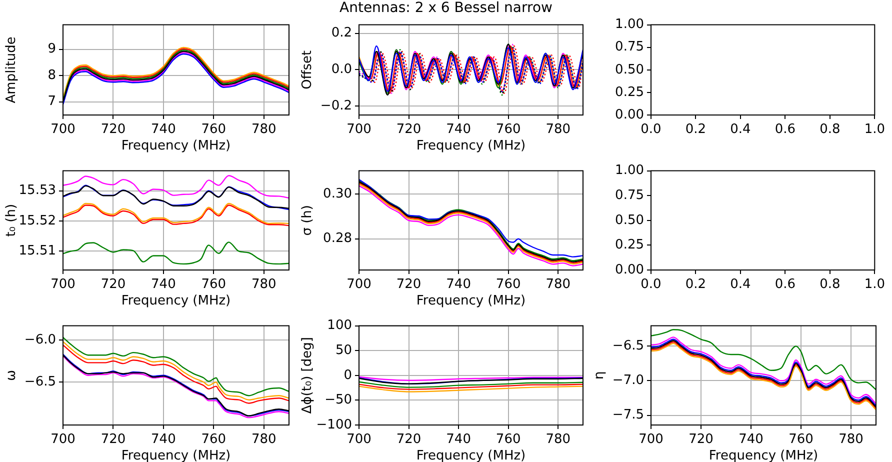  Describe the element at coordinates (337, 238) in the screenshot. I see `y-tick-label: 0.28` at that location.